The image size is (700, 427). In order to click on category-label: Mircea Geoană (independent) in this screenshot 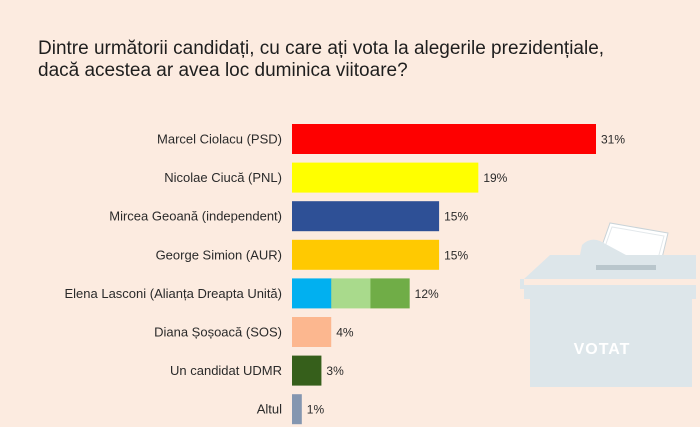, I will do `click(195, 216)`.